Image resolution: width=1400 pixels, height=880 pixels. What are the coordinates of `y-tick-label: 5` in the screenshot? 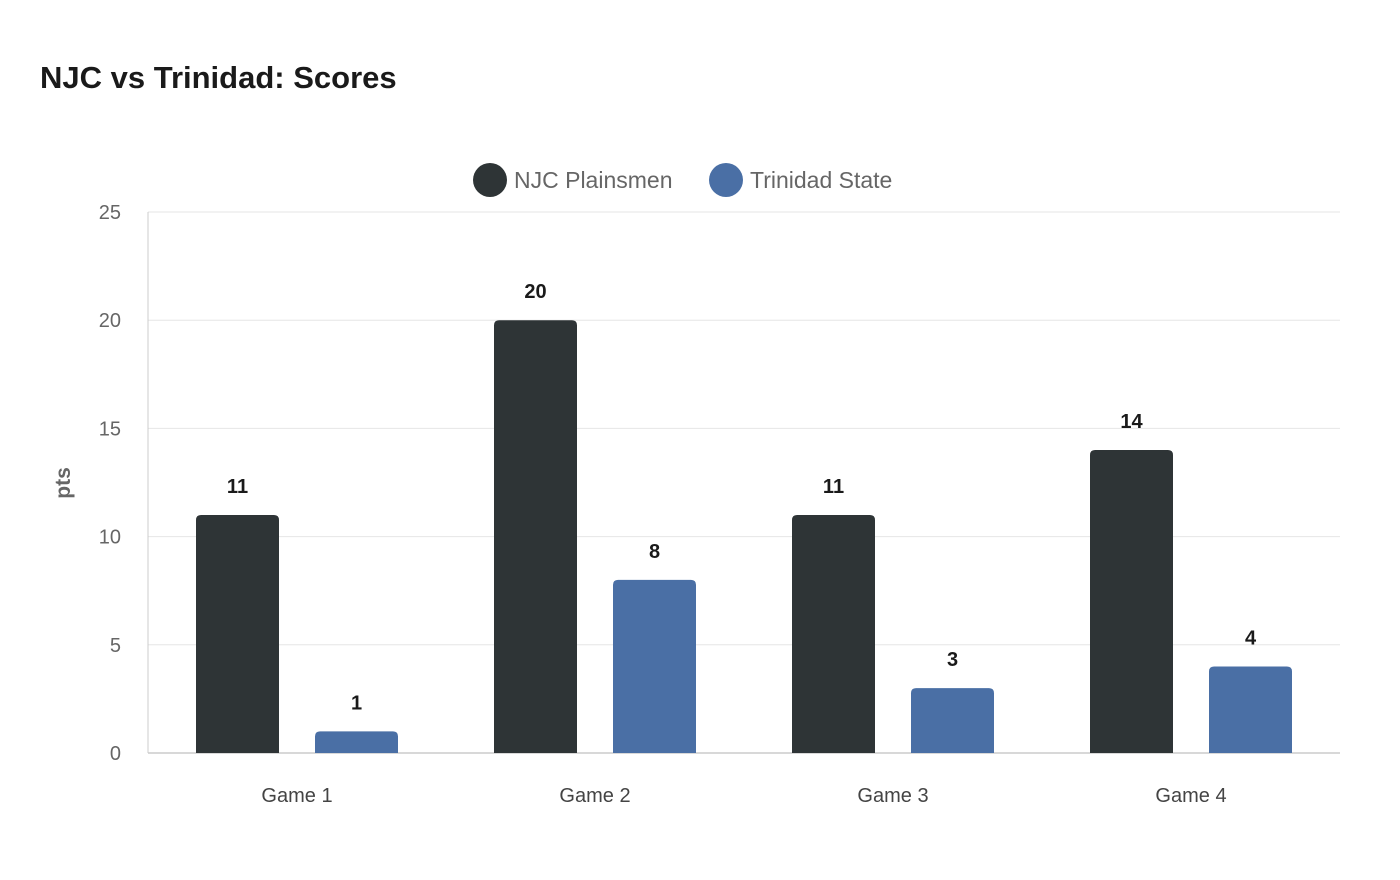 It's located at (115, 646).